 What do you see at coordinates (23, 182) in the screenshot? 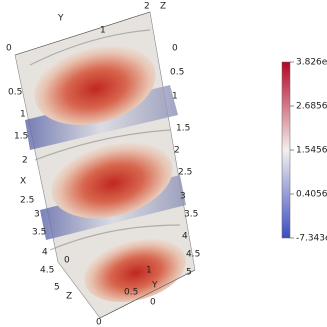
I see `axis-label: X` at bounding box center [23, 182].